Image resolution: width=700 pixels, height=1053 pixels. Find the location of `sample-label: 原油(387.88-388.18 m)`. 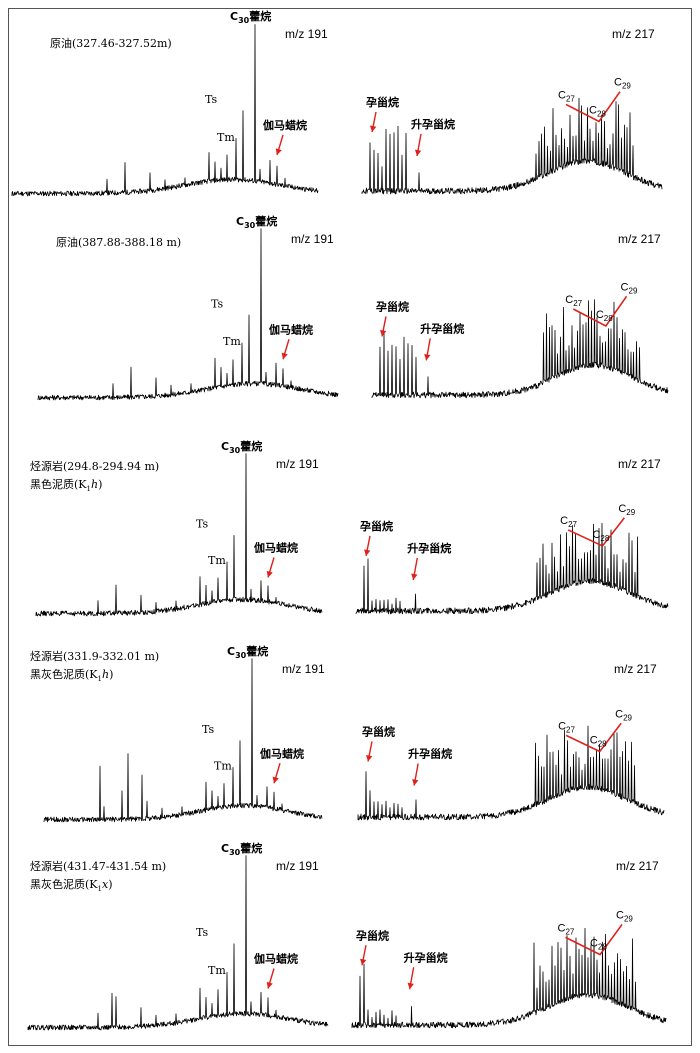

sample-label: 原油(387.88-388.18 m) is located at coordinates (118, 242).